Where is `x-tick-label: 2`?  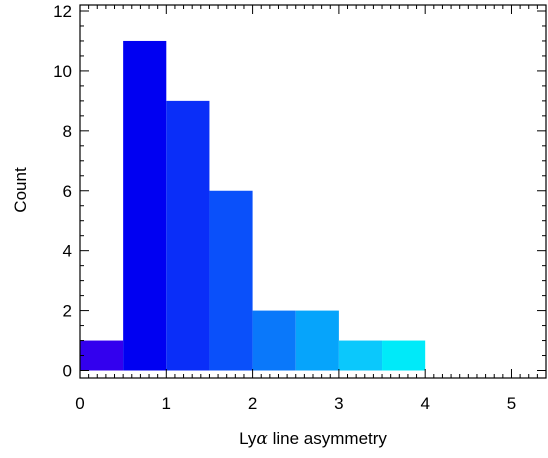
x-tick-label: 2 is located at coordinates (252, 403).